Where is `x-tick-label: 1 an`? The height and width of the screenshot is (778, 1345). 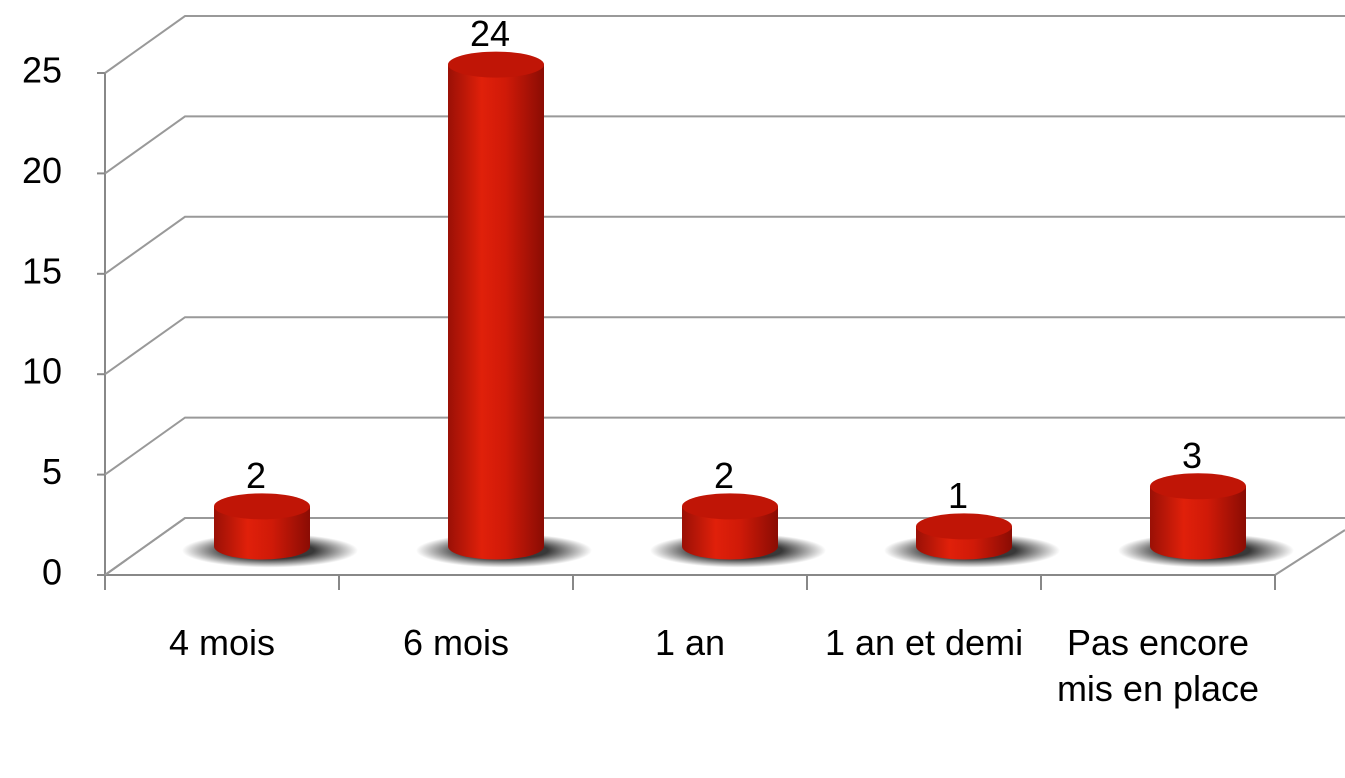
x-tick-label: 1 an is located at coordinates (690, 642).